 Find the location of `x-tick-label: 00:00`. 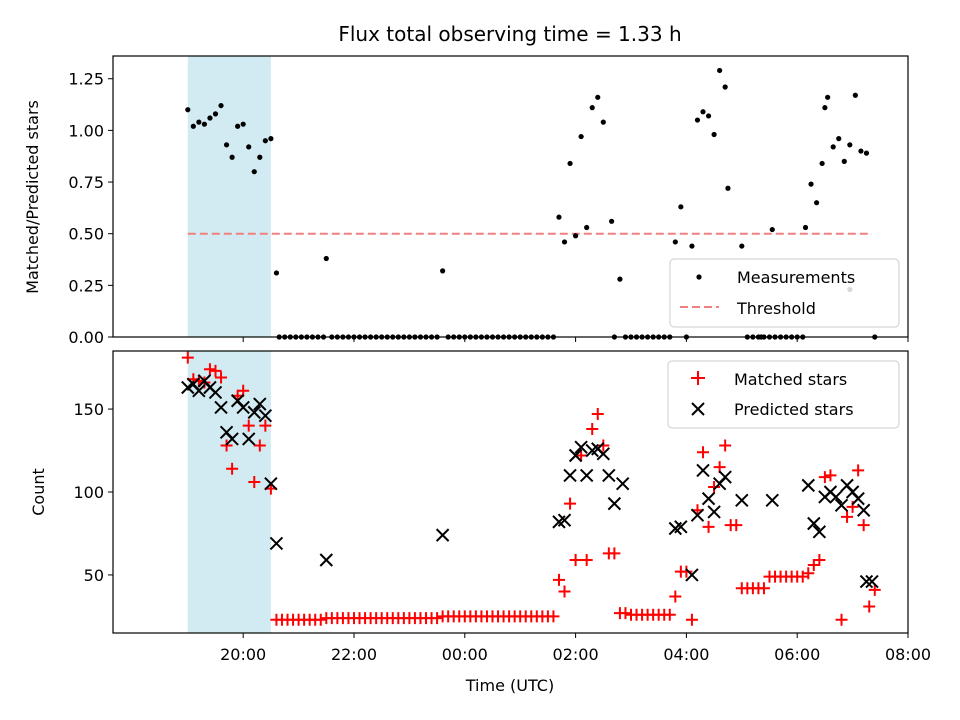

x-tick-label: 00:00 is located at coordinates (465, 654).